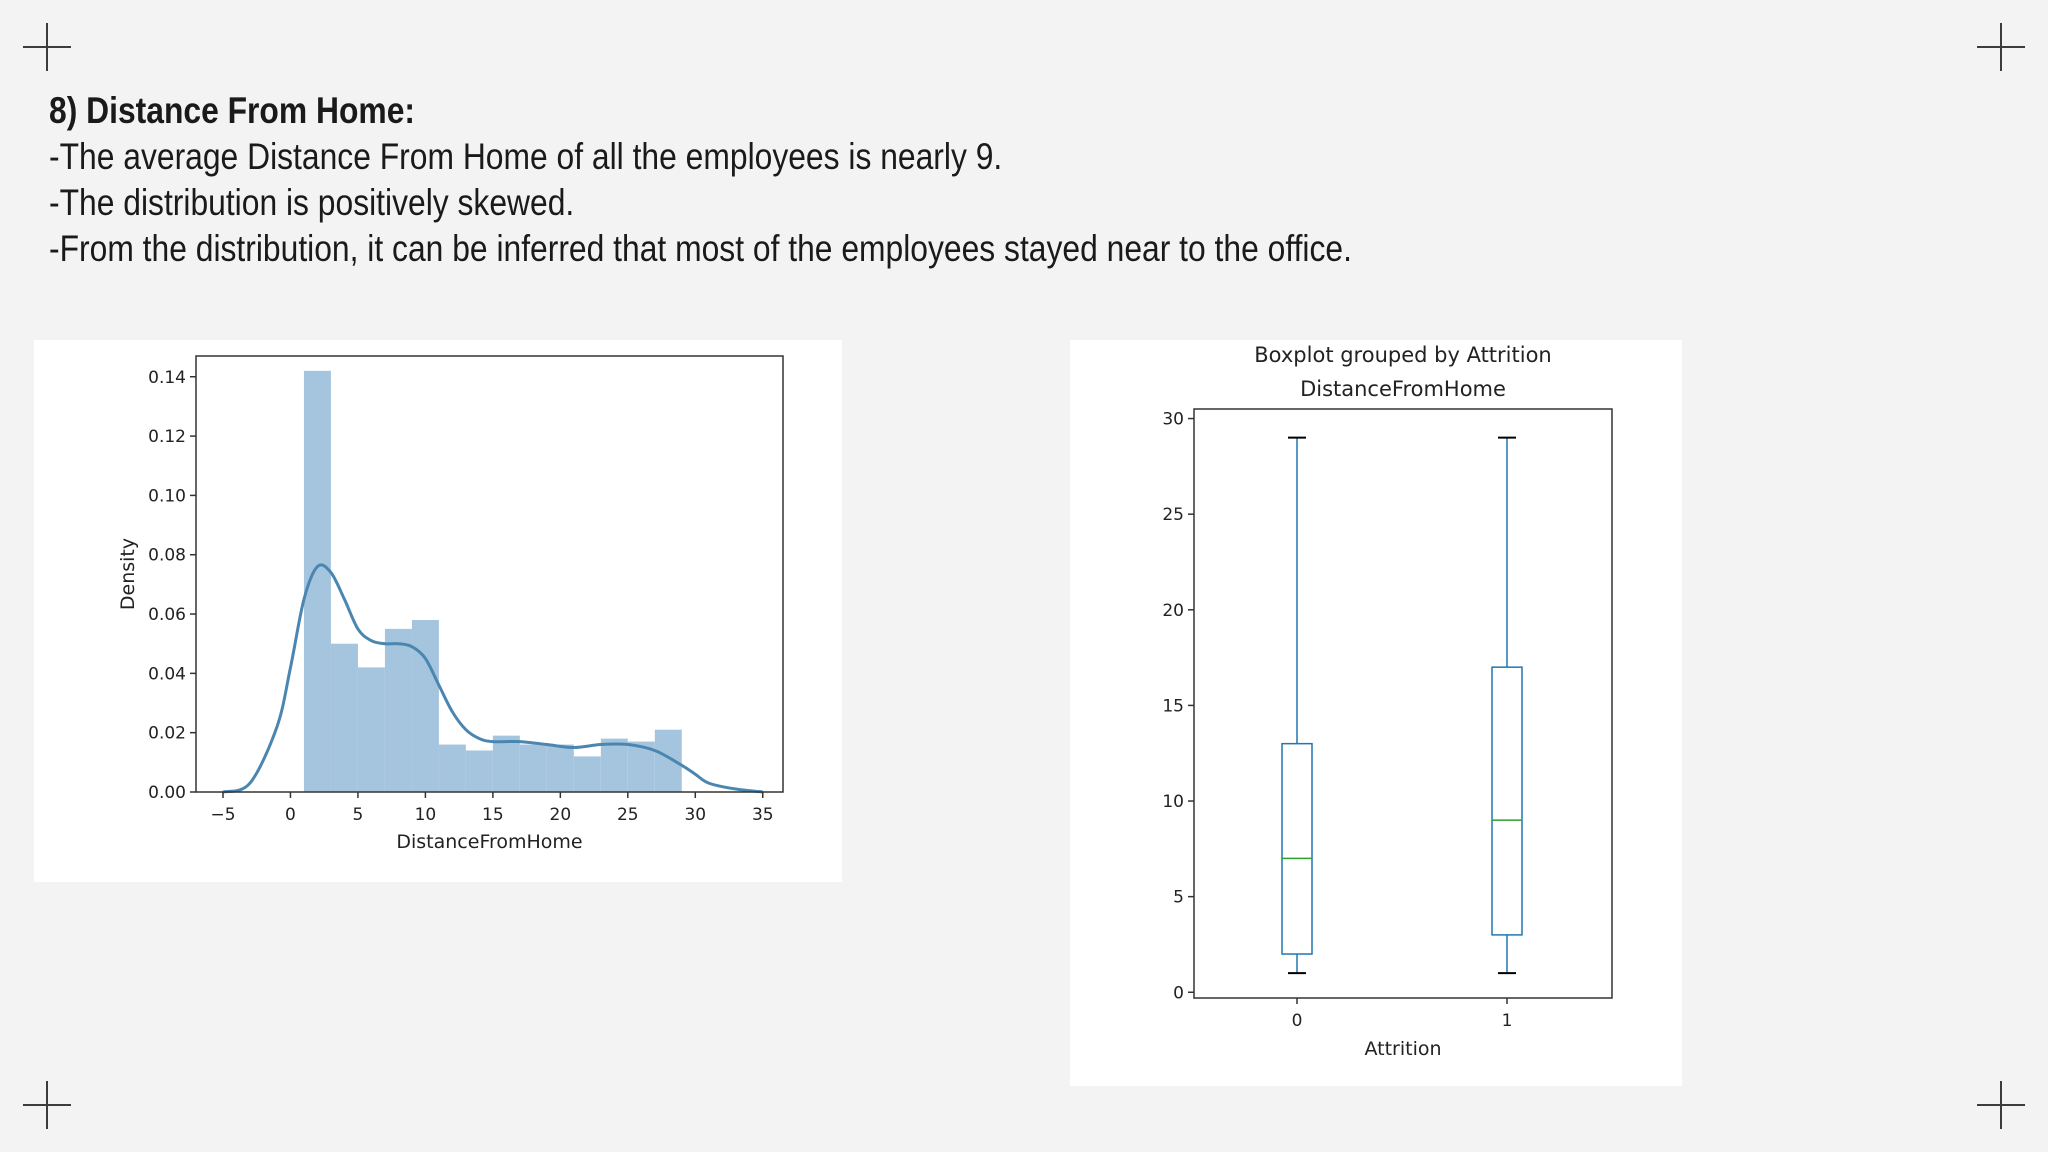  What do you see at coordinates (167, 378) in the screenshot?
I see `y-tick-label: 0.14` at bounding box center [167, 378].